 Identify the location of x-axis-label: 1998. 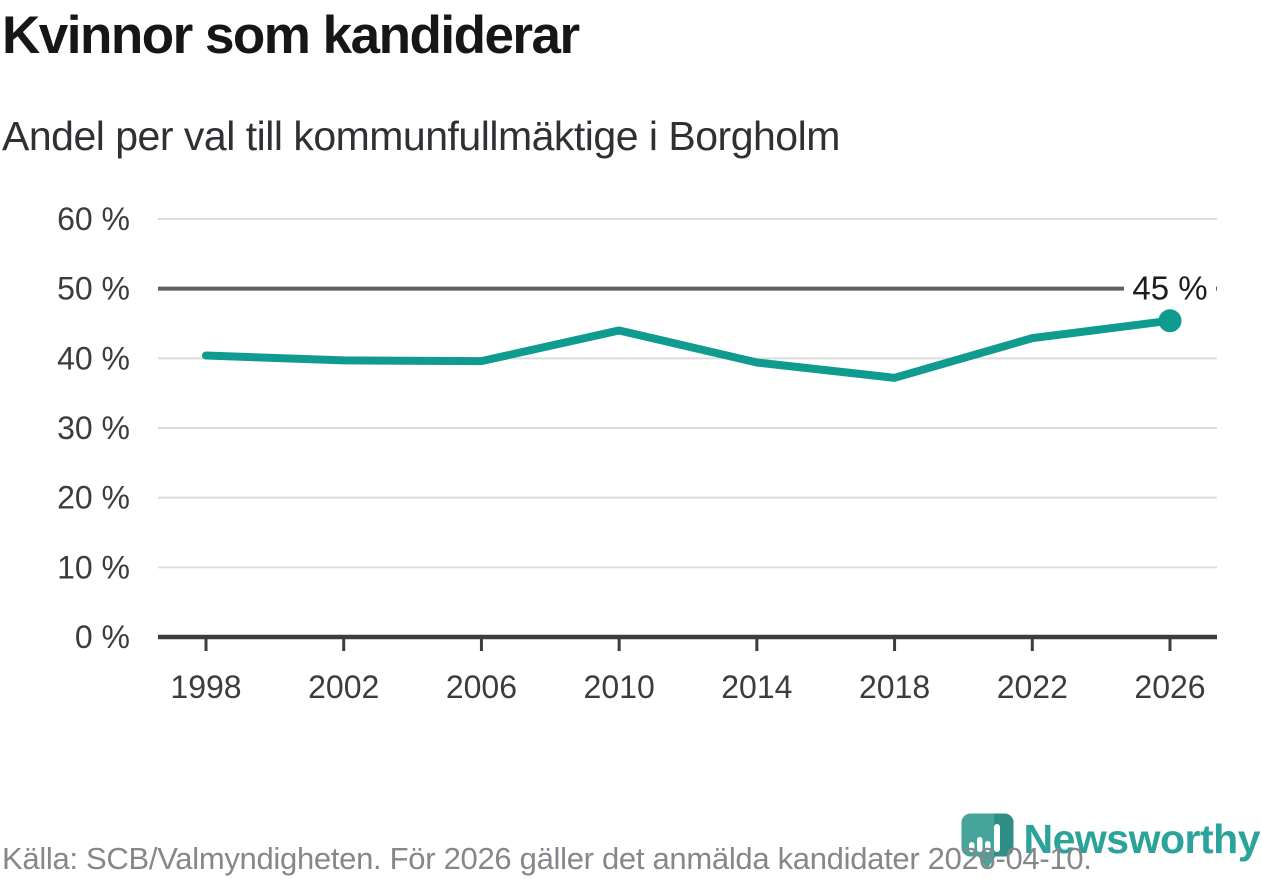
(205, 687).